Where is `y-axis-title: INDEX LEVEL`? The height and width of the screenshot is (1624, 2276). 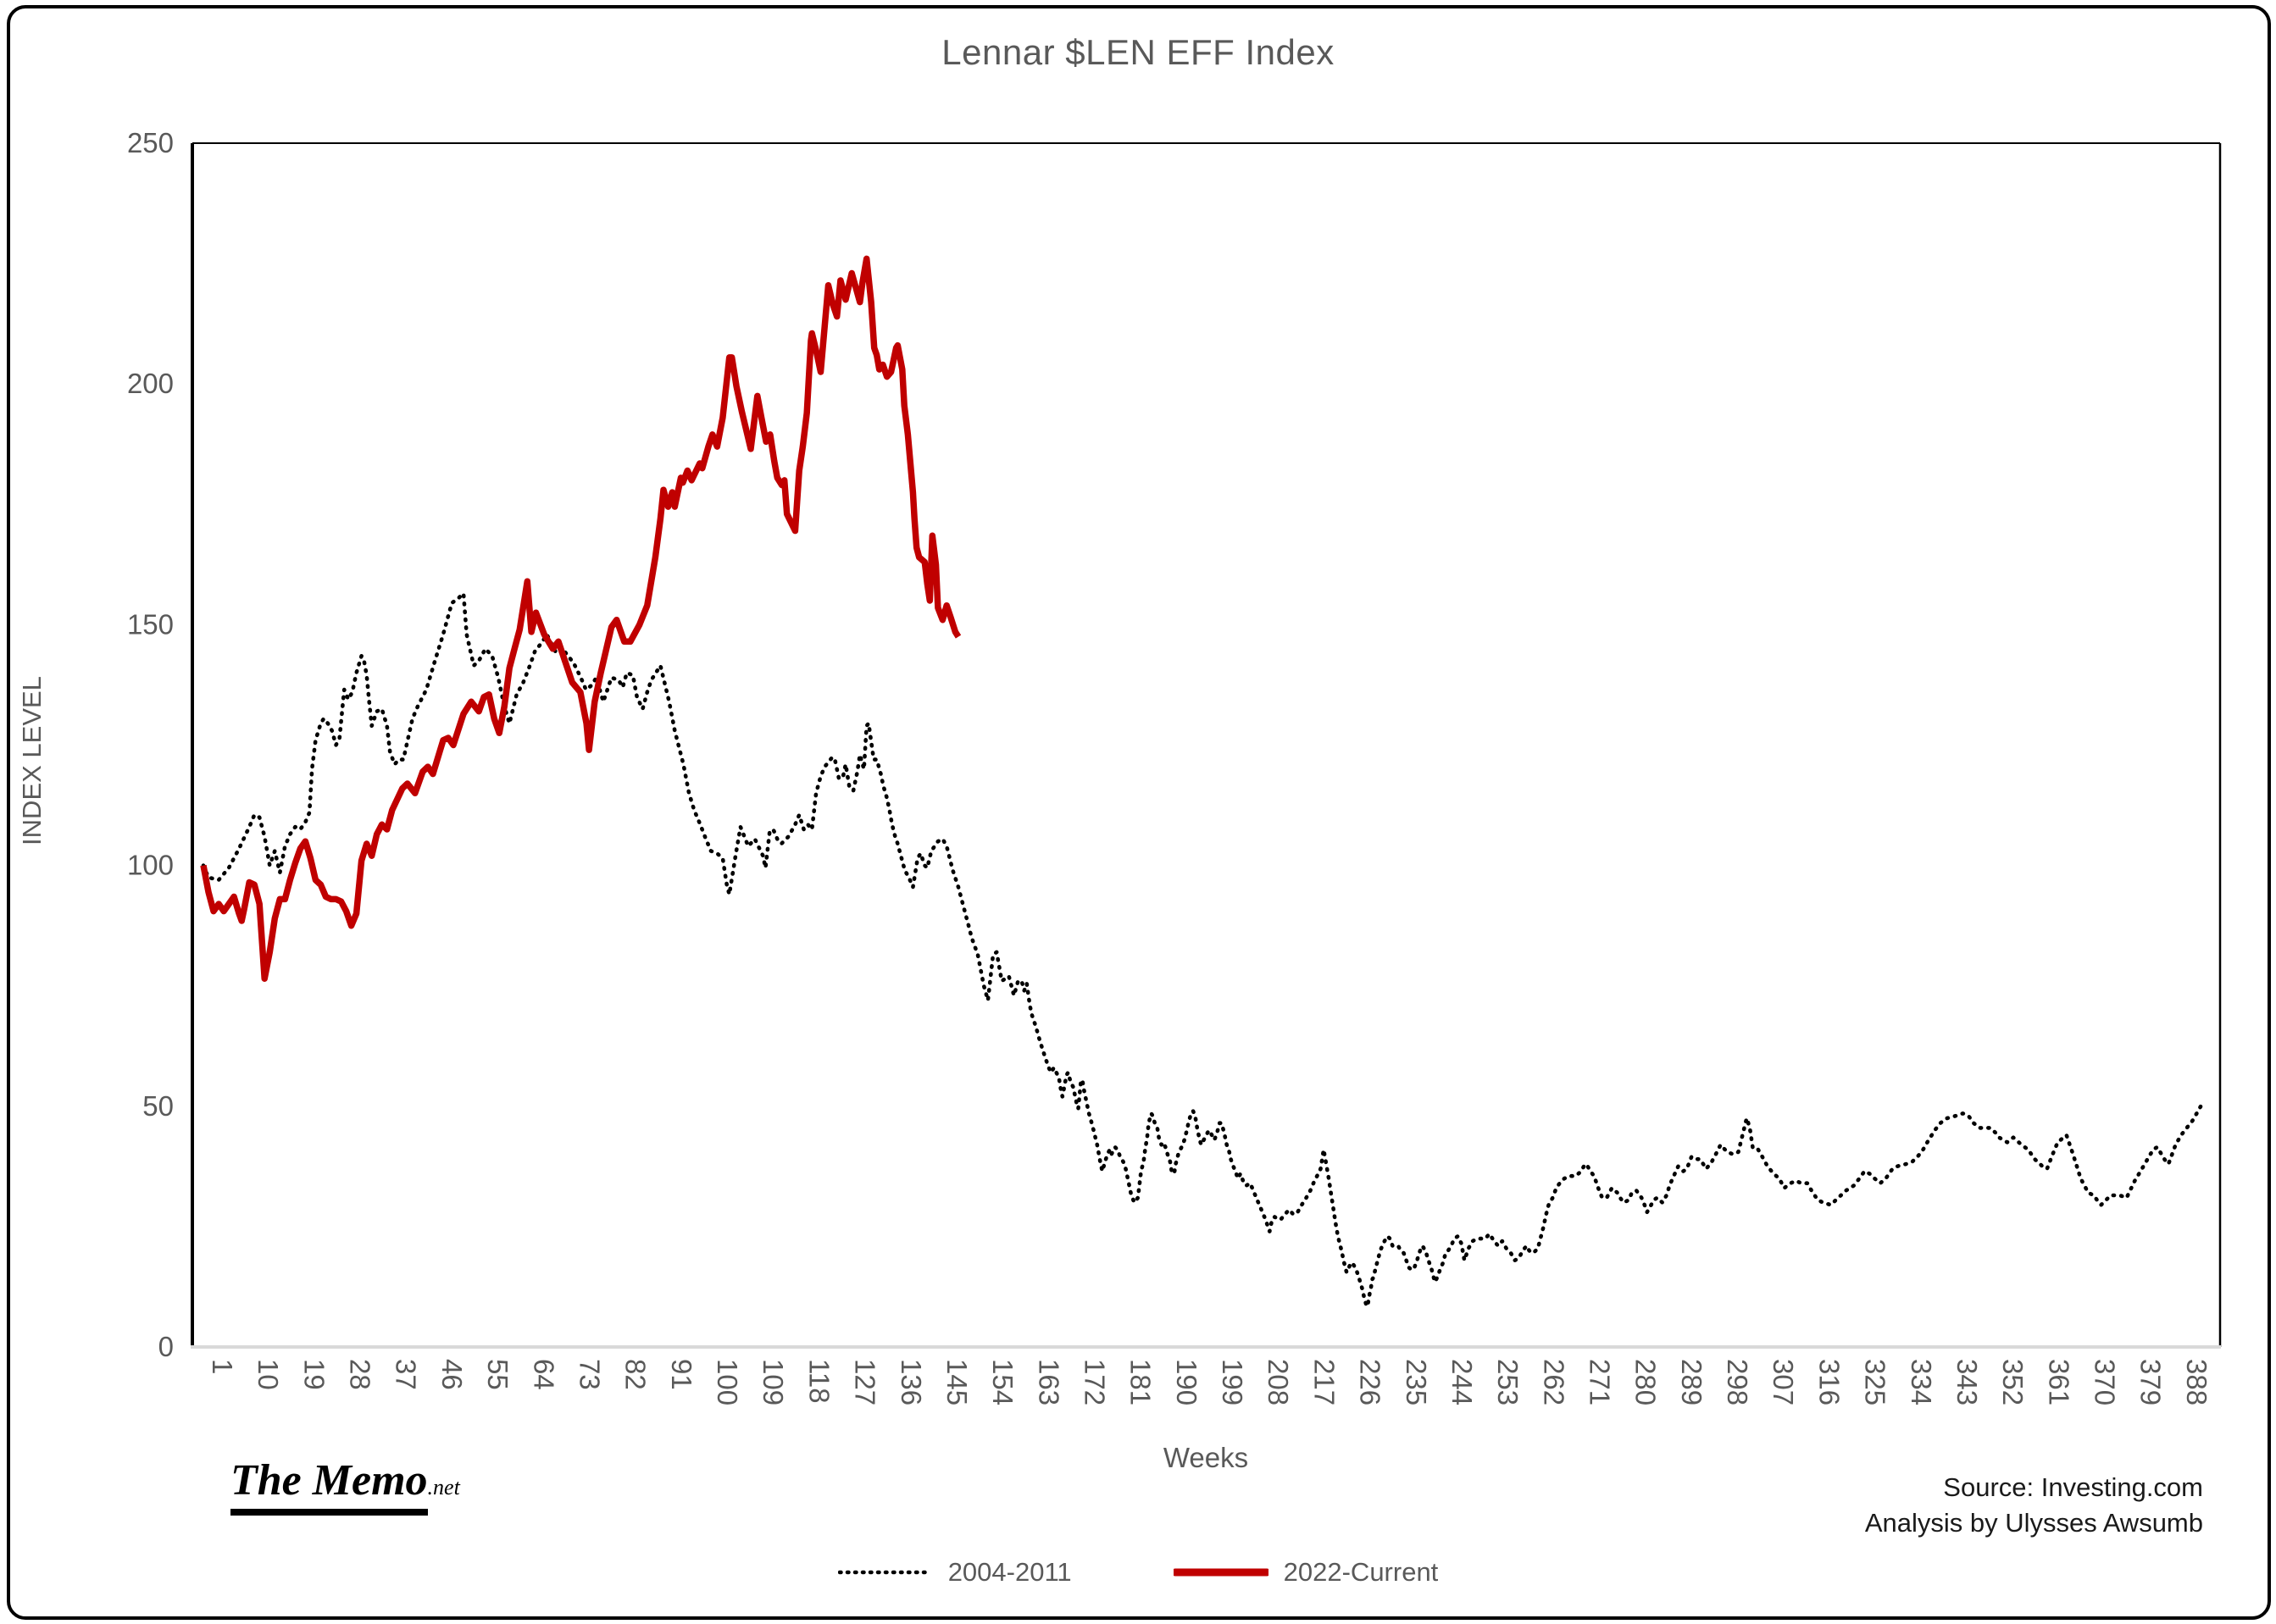
y-axis-title: INDEX LEVEL is located at coordinates (32, 761).